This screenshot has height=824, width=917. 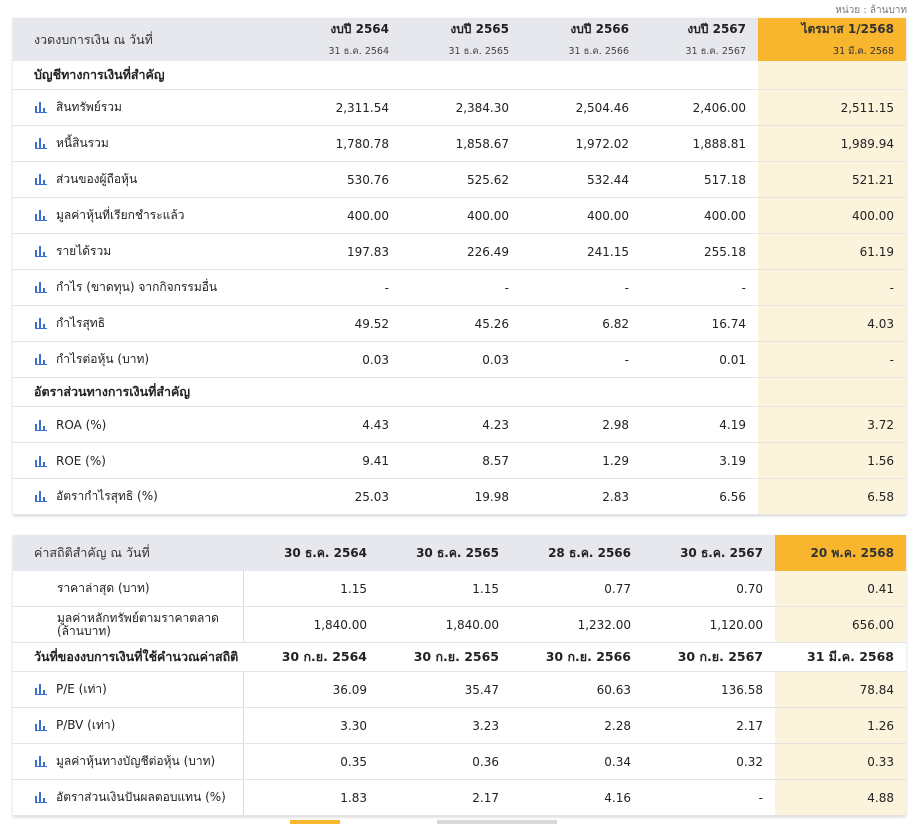 What do you see at coordinates (709, 553) in the screenshot?
I see `stat-date-4: 30 ธ.ค. 2567` at bounding box center [709, 553].